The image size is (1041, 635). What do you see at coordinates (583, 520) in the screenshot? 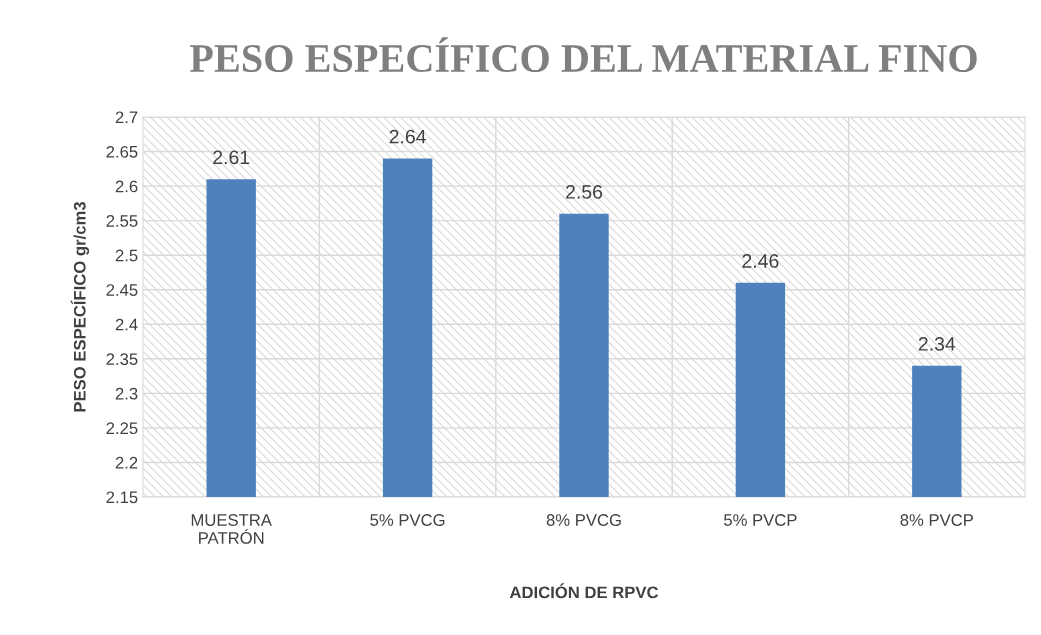
I see `x-tick-label: 8% PVCG` at bounding box center [583, 520].